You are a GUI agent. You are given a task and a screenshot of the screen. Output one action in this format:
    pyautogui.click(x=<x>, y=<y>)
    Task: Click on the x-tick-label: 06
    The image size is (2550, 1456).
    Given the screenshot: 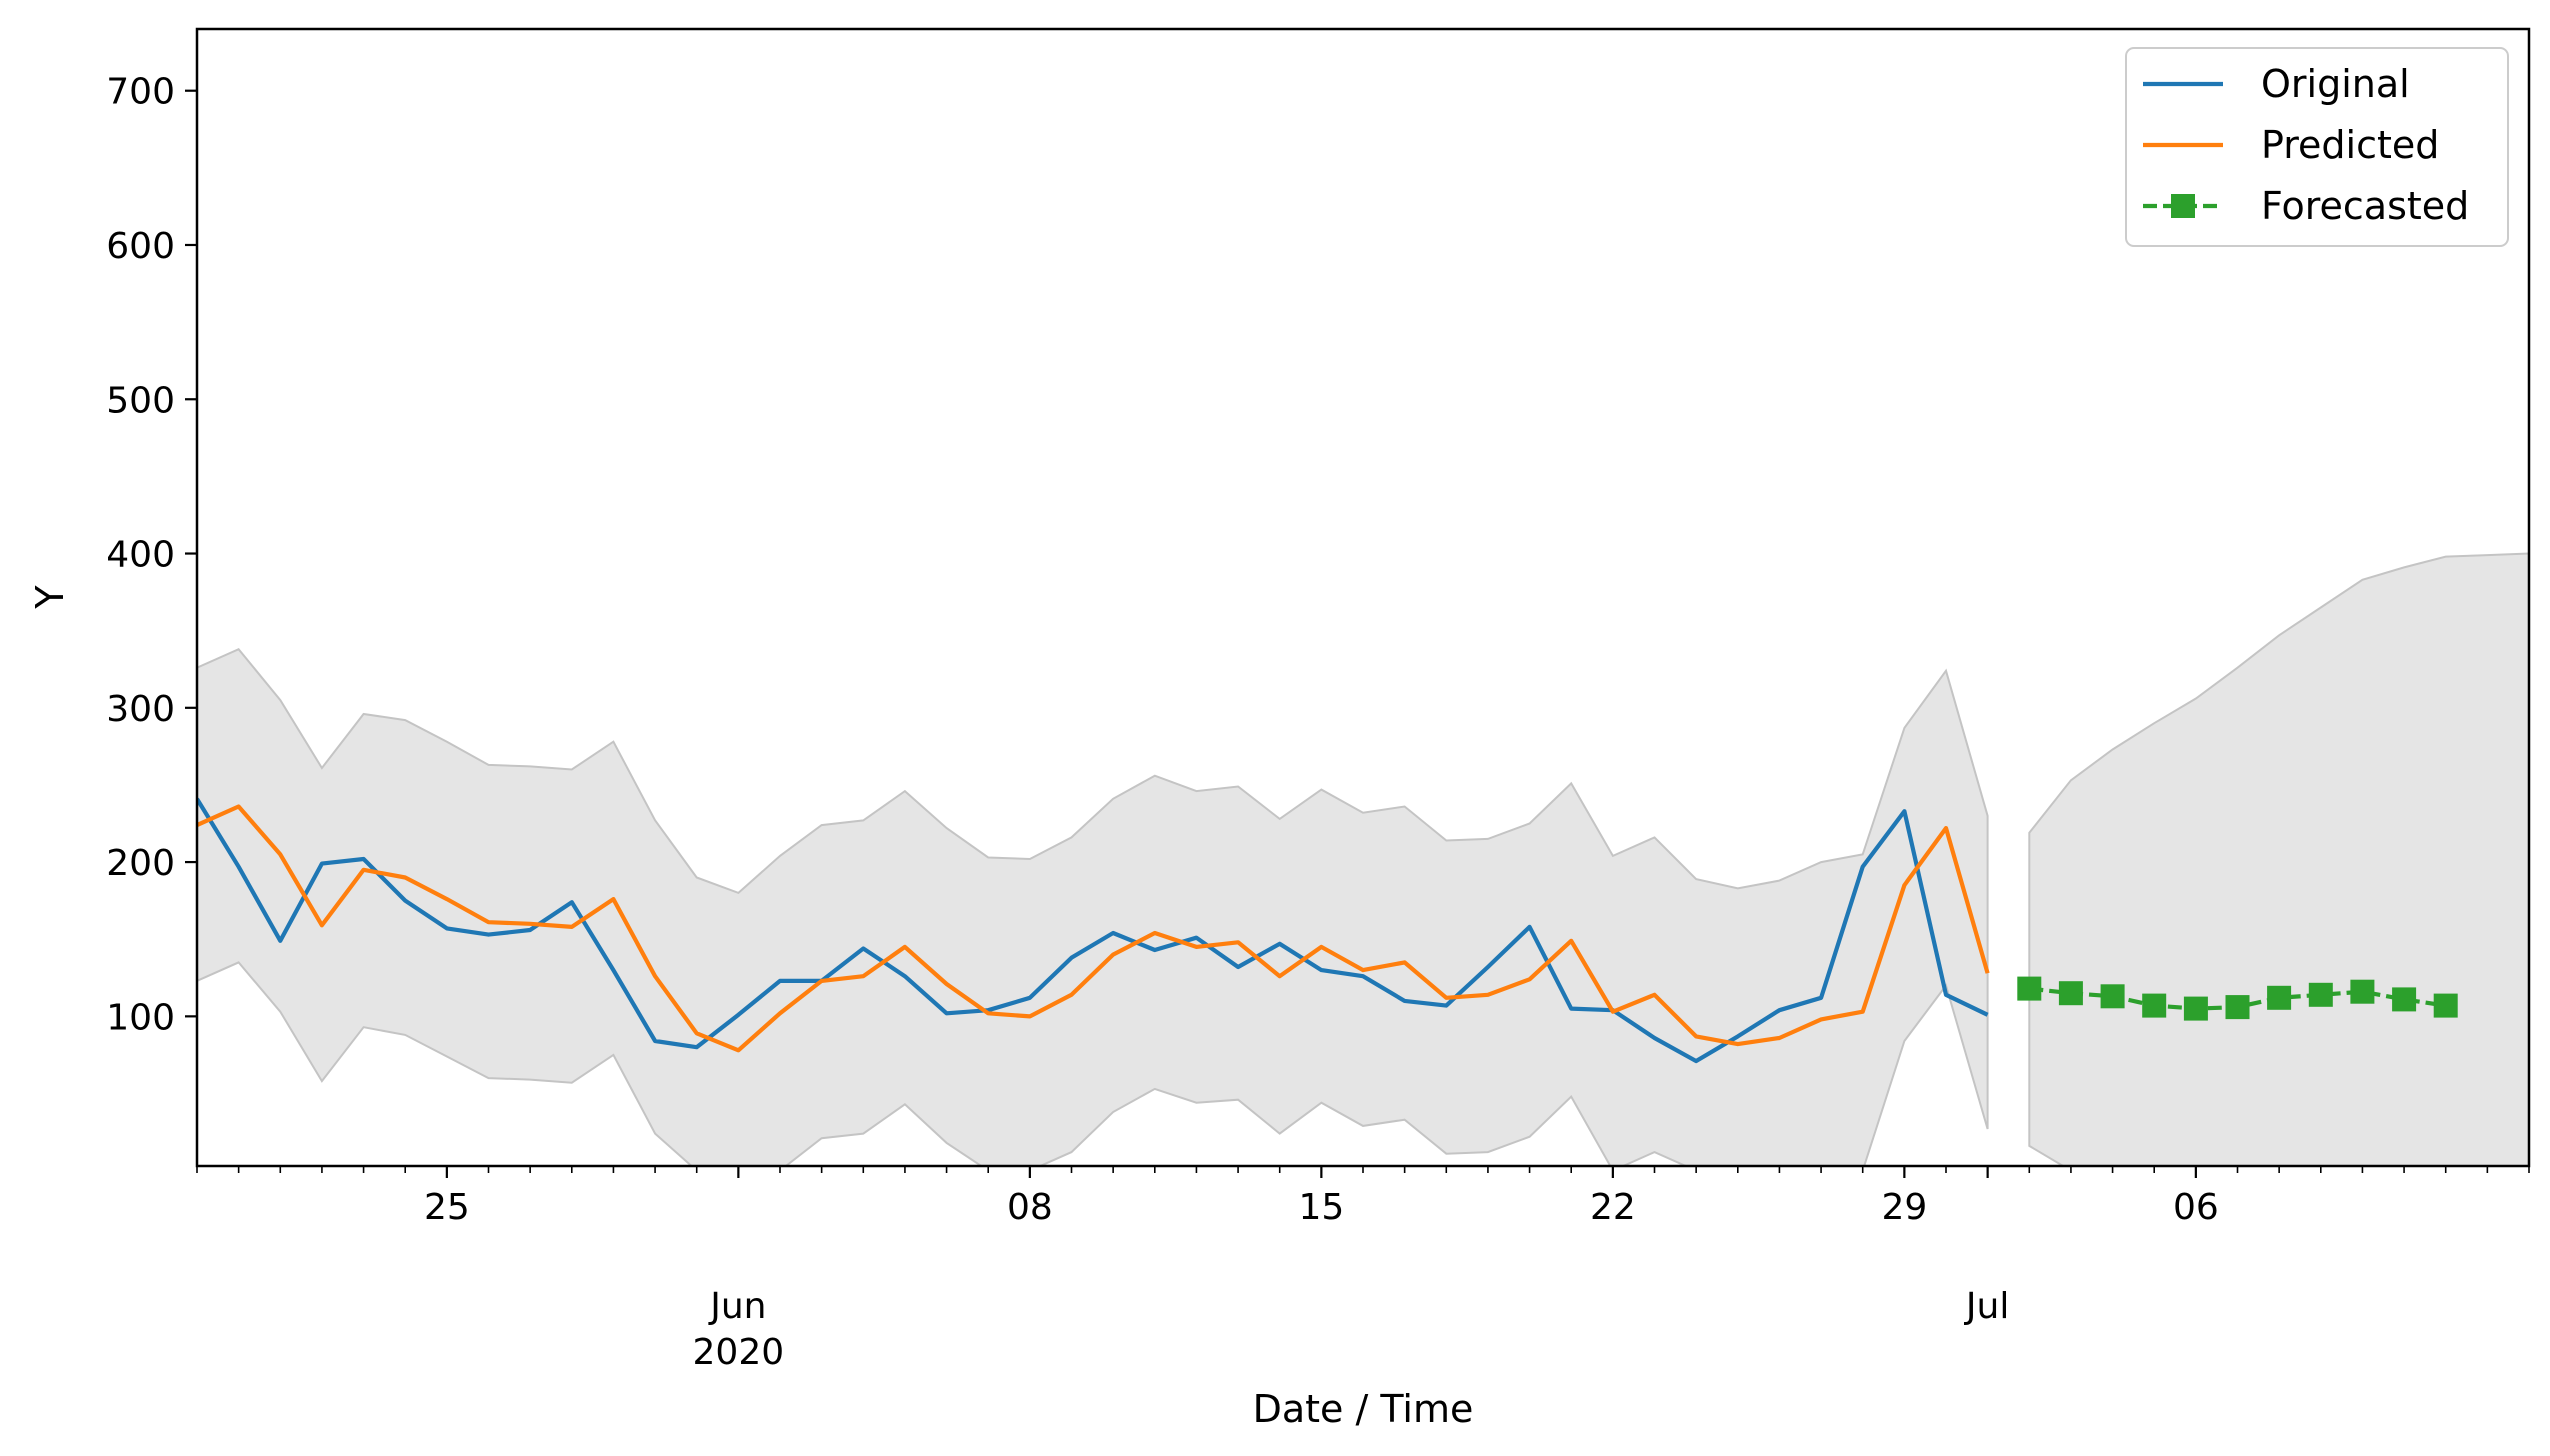 What is the action you would take?
    pyautogui.click(x=2196, y=1207)
    